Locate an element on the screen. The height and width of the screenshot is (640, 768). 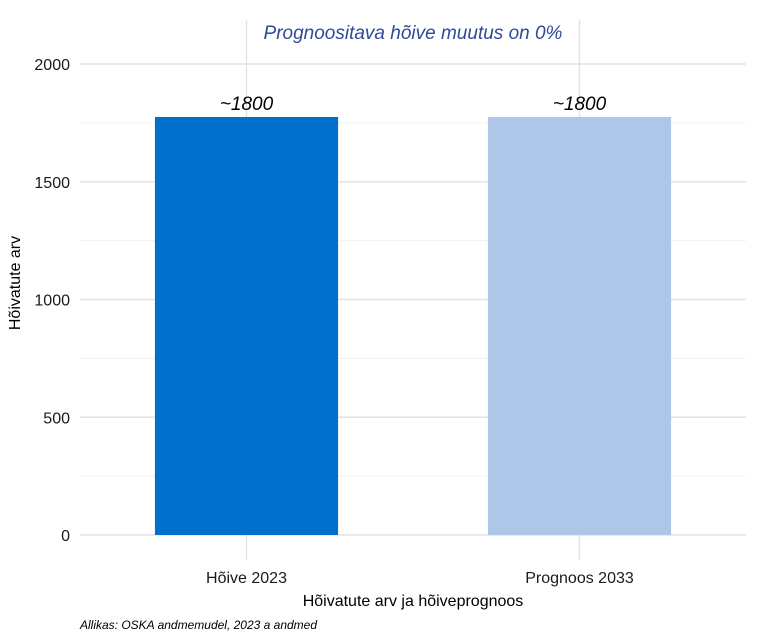
y-tick-label: 0 is located at coordinates (65, 536).